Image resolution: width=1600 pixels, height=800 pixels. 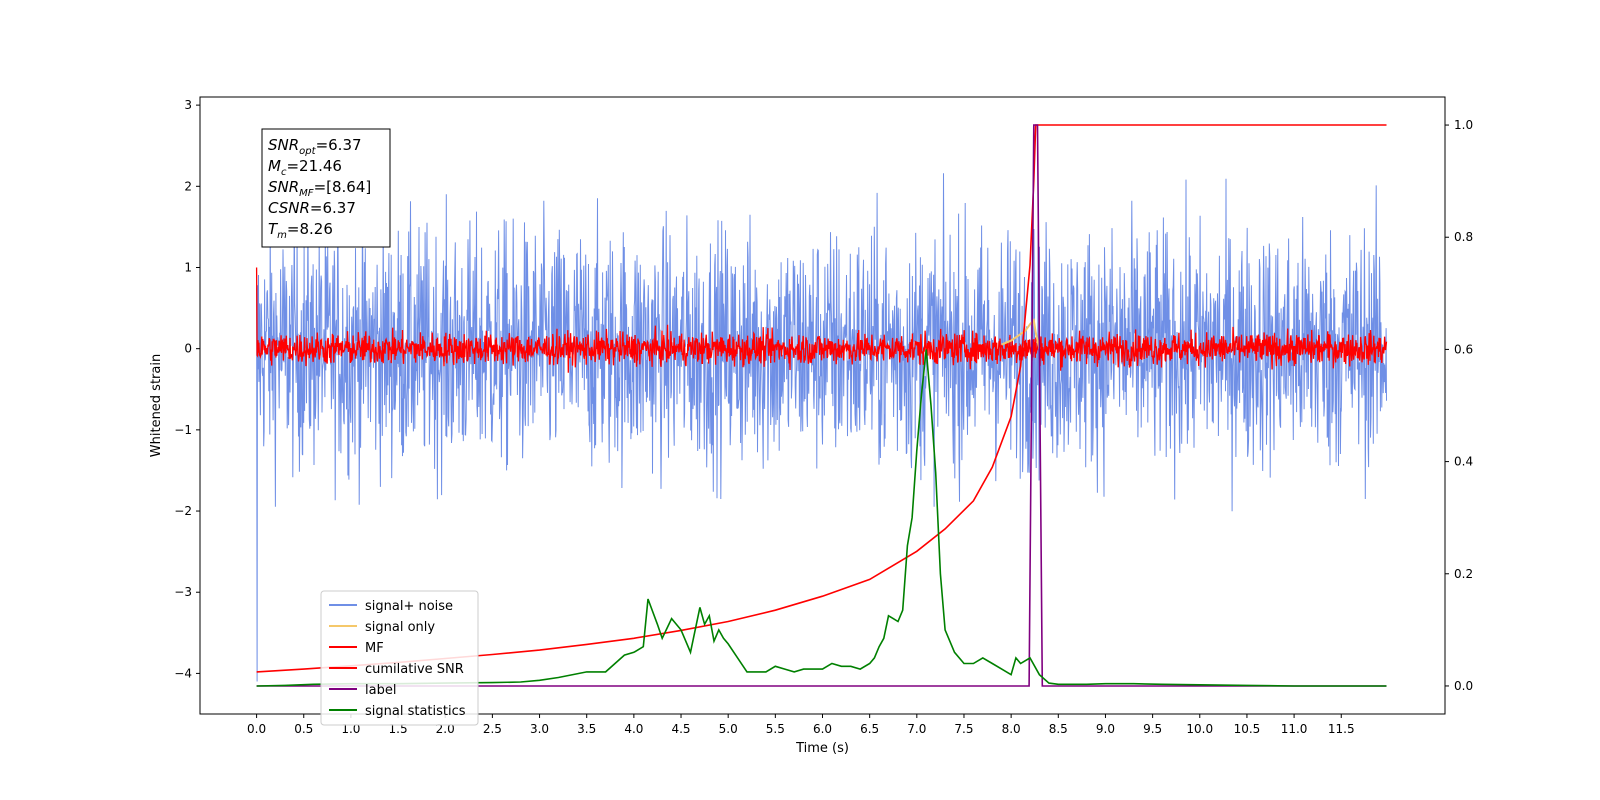 I want to click on x-tick-label: 10.0, so click(x=1199, y=729).